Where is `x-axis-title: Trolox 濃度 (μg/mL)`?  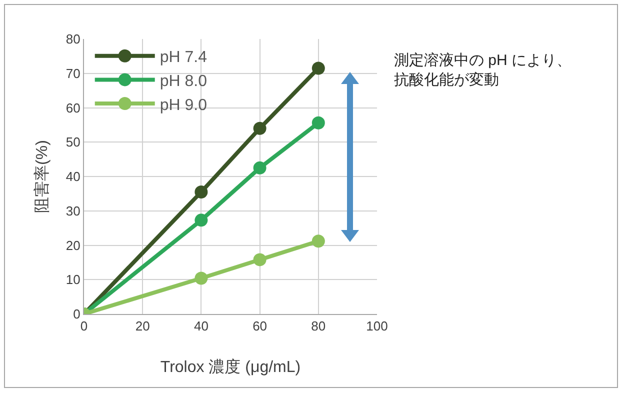 x-axis-title: Trolox 濃度 (μg/mL) is located at coordinates (230, 367).